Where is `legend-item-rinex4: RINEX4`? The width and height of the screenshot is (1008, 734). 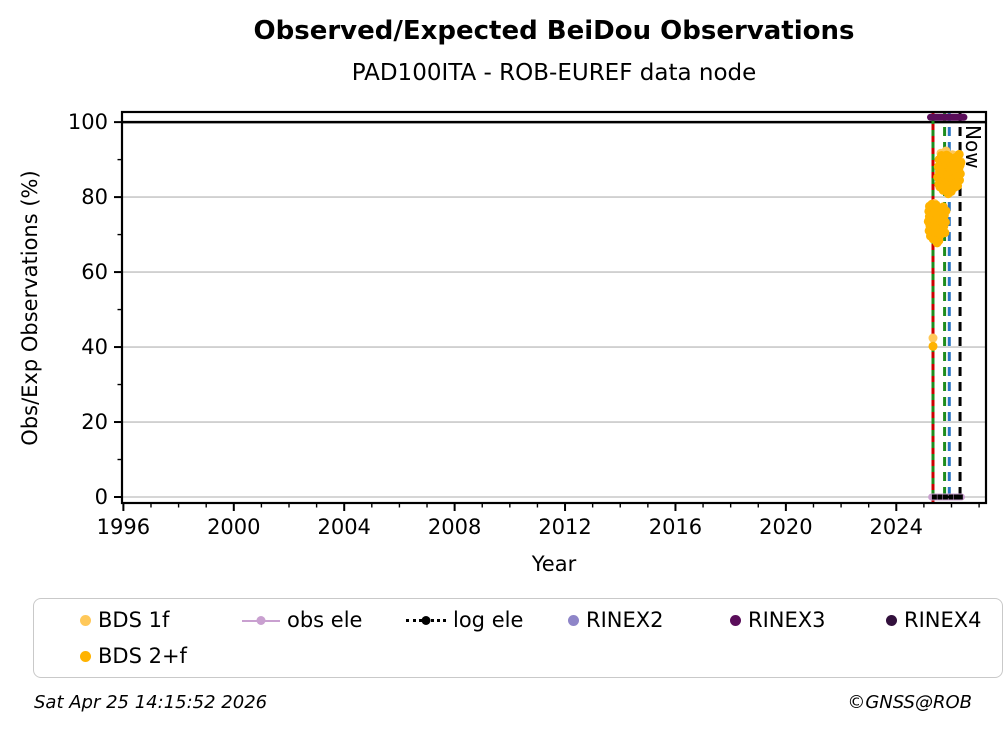 legend-item-rinex4: RINEX4 is located at coordinates (934, 620).